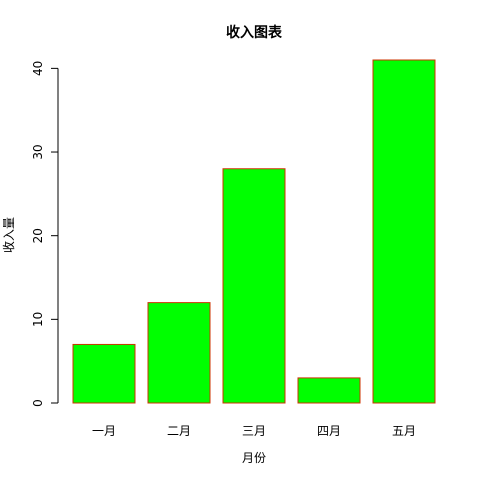 The width and height of the screenshot is (480, 480). Describe the element at coordinates (38, 151) in the screenshot. I see `y-tick-label: 30` at that location.